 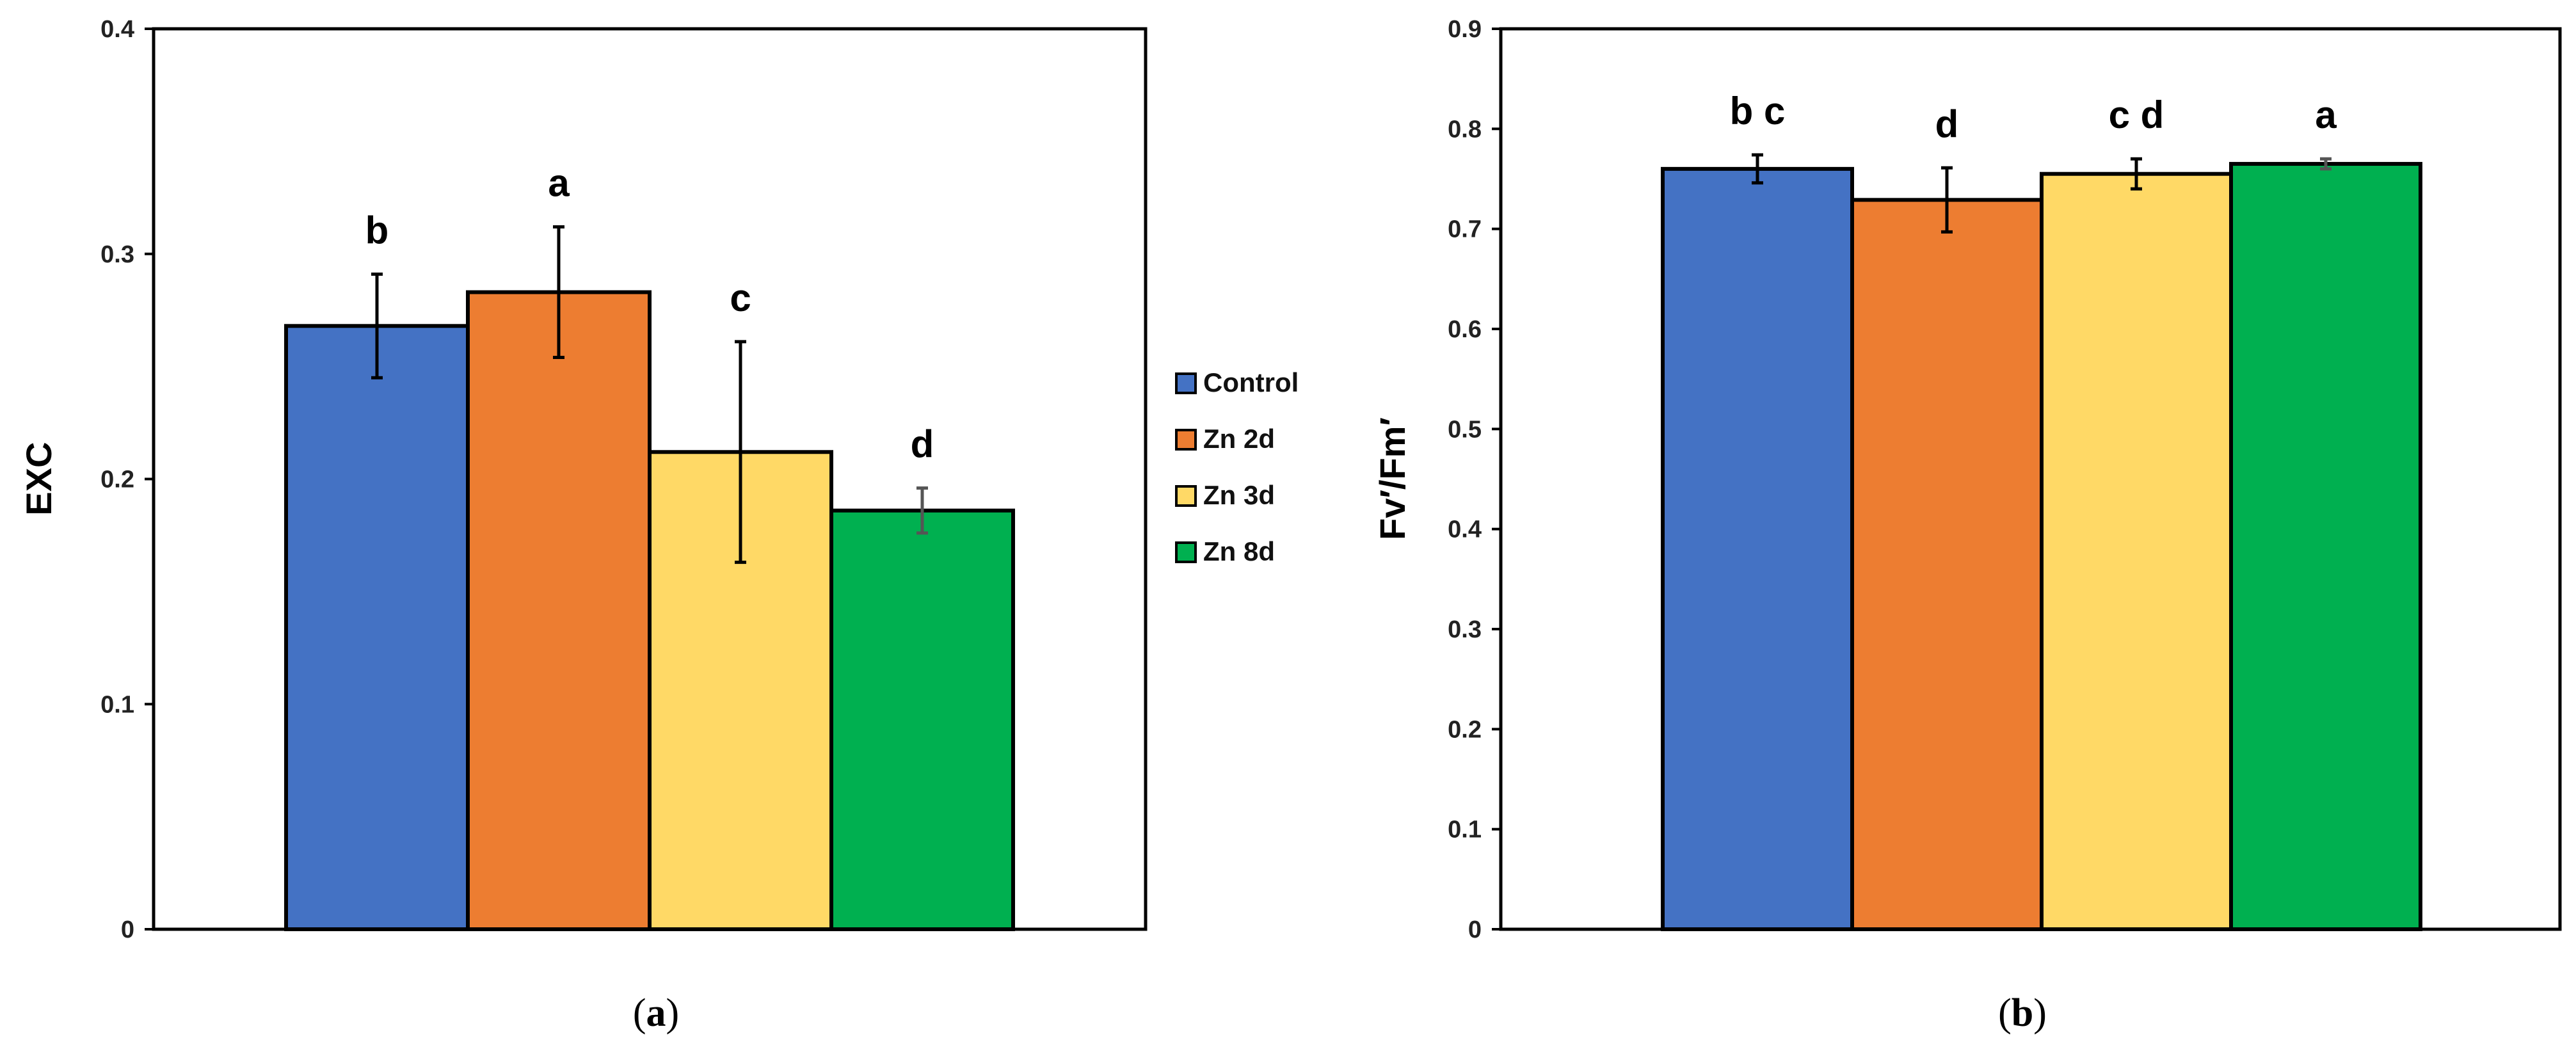 What do you see at coordinates (1465, 729) in the screenshot?
I see `panel-b-y-tick-label: 0.2` at bounding box center [1465, 729].